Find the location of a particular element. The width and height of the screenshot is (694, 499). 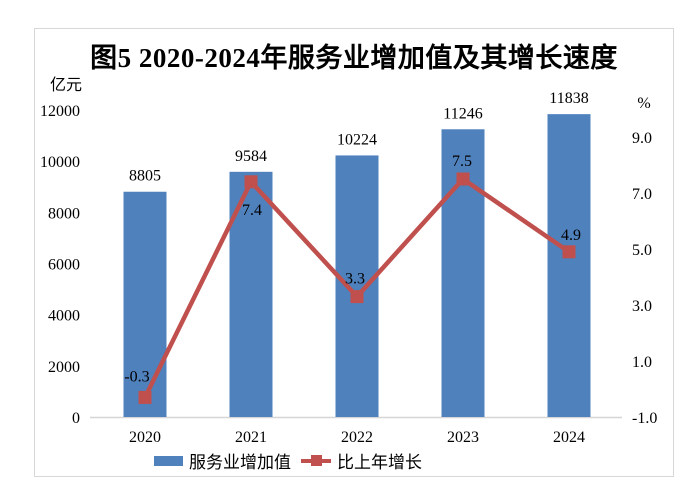

line-value-label-2022: 3.3 is located at coordinates (355, 279).